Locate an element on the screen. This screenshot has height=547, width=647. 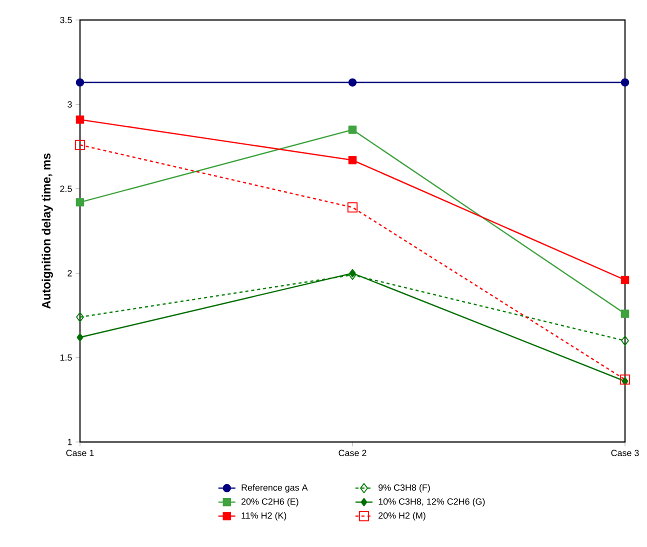
legend-label: 9% C3H8 (F) is located at coordinates (404, 488).